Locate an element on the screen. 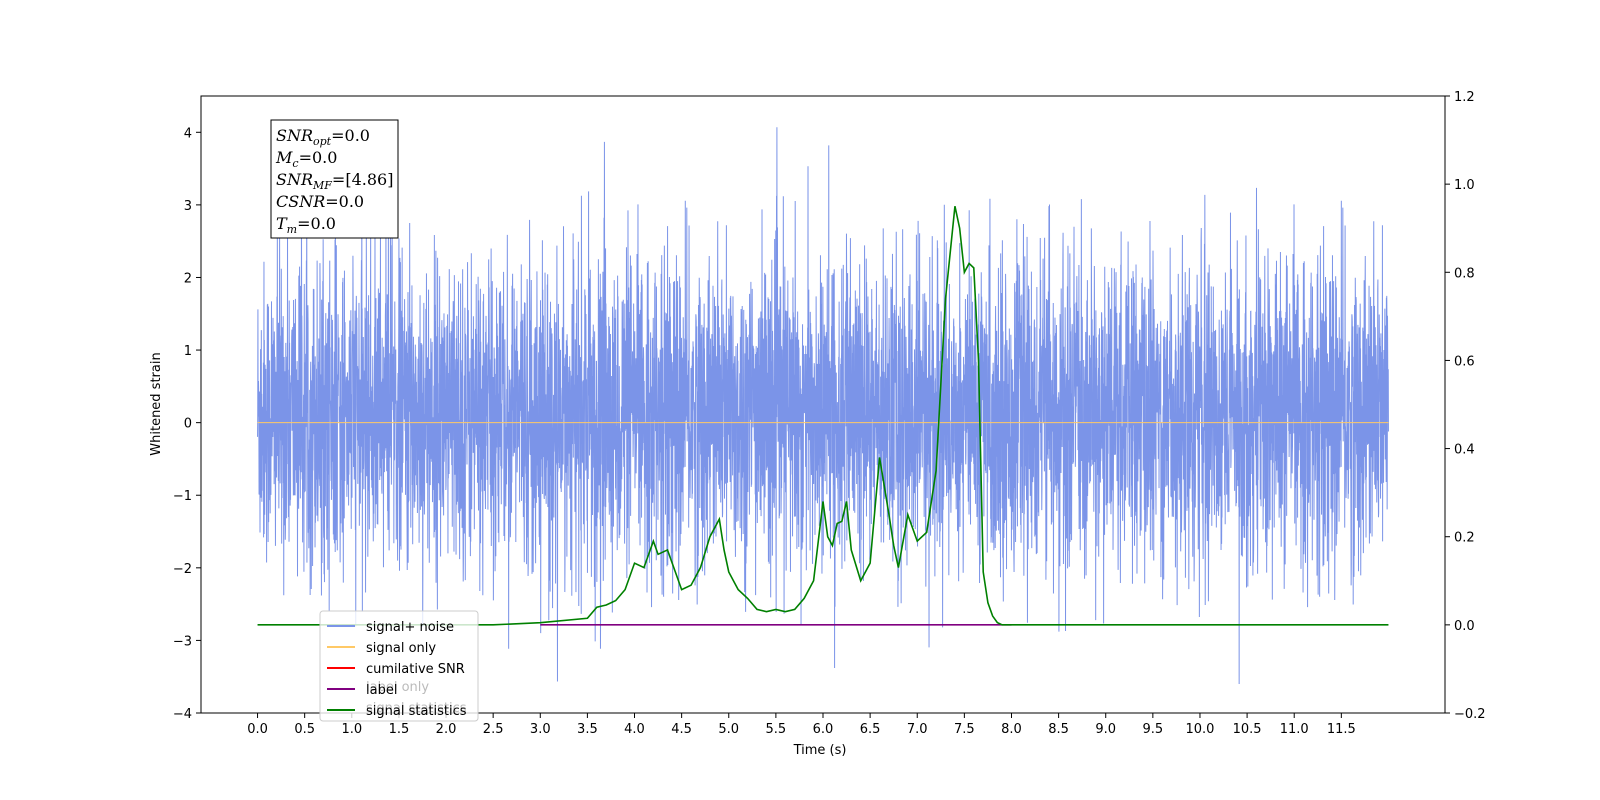 The image size is (1600, 800). info-box-line: SNRMF=[4.86] is located at coordinates (334, 181).